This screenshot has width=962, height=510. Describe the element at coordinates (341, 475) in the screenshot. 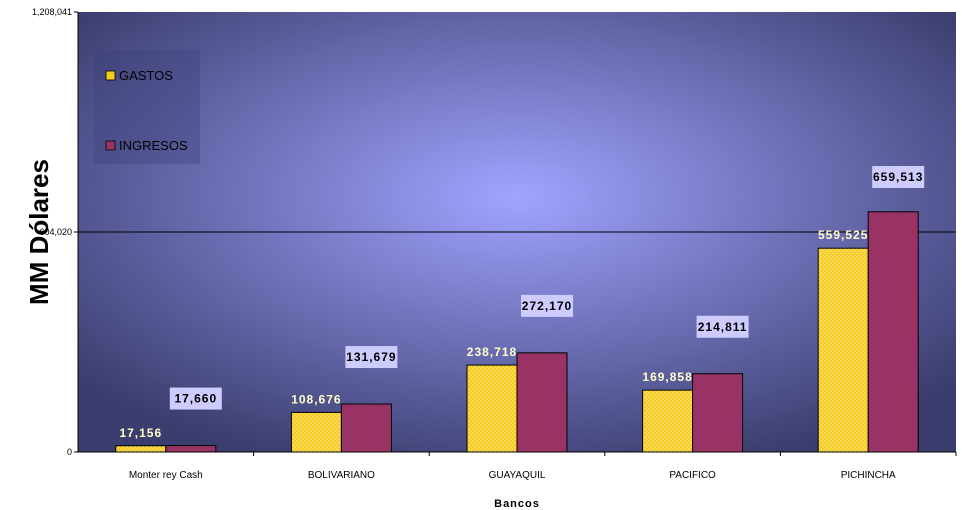

I see `x-tick-label: BOLIVARIANO` at that location.